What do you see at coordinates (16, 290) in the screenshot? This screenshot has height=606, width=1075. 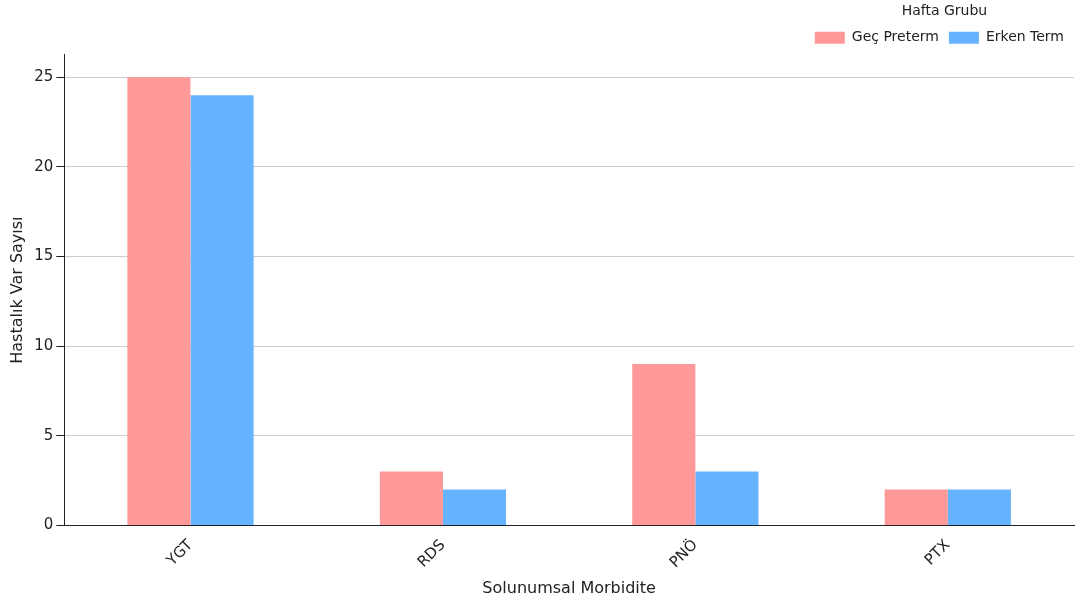 I see `y-axis-title: Hastalık Var Sayısı` at bounding box center [16, 290].